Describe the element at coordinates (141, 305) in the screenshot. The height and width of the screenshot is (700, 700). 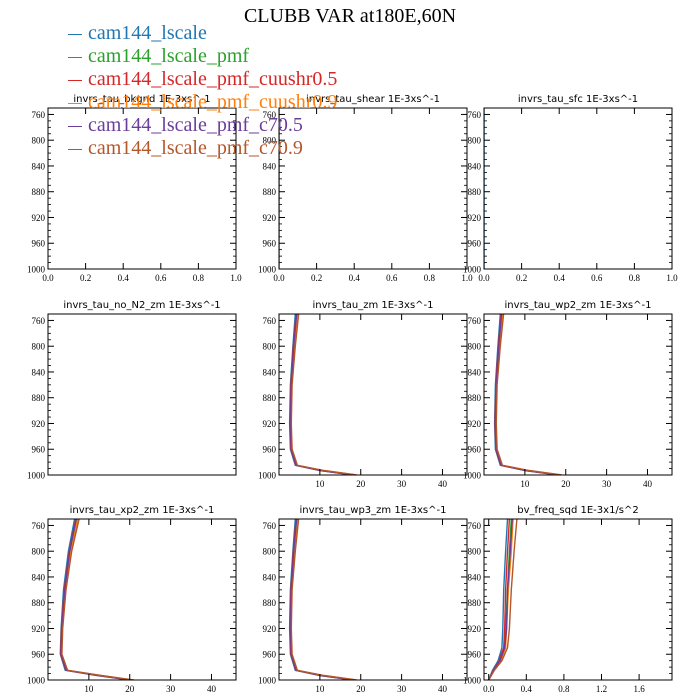
I see `subplot-title: invrs_tau_no_N2_zm 1E-3xs^-1` at that location.